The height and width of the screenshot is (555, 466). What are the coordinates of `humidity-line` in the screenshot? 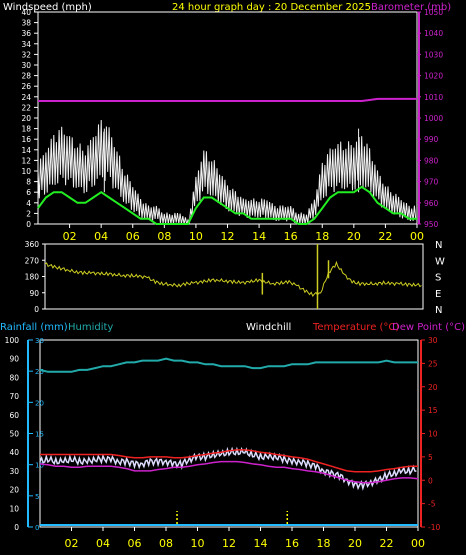 It's located at (228, 365).